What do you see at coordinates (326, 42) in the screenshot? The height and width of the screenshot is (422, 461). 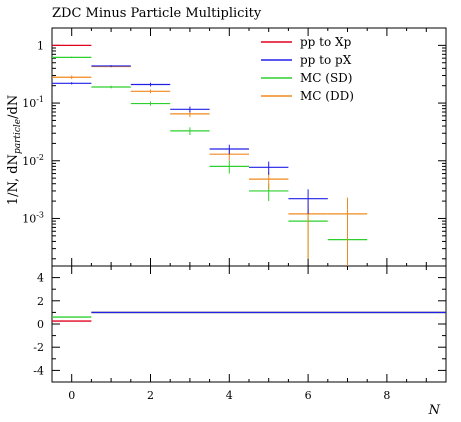 I see `legend-label: pp to Xp` at bounding box center [326, 42].